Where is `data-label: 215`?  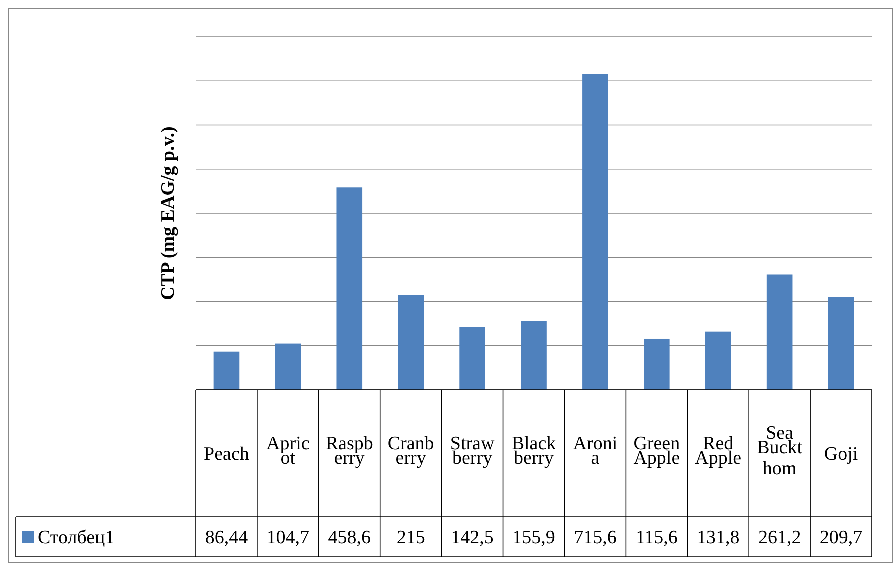 data-label: 215 is located at coordinates (411, 538).